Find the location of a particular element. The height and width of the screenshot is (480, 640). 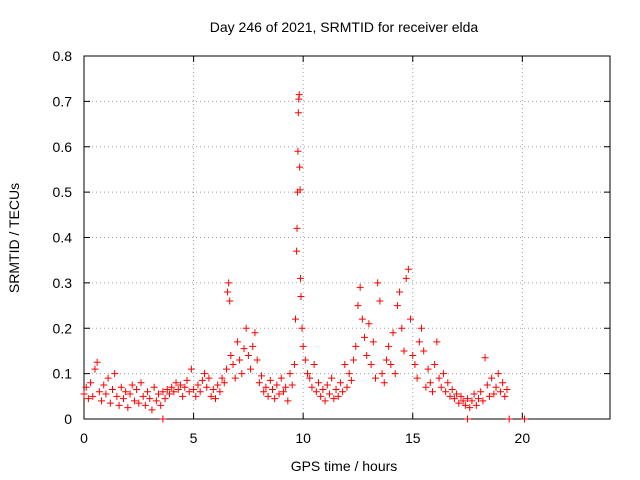

y-tick-label: 0.3 is located at coordinates (63, 283).